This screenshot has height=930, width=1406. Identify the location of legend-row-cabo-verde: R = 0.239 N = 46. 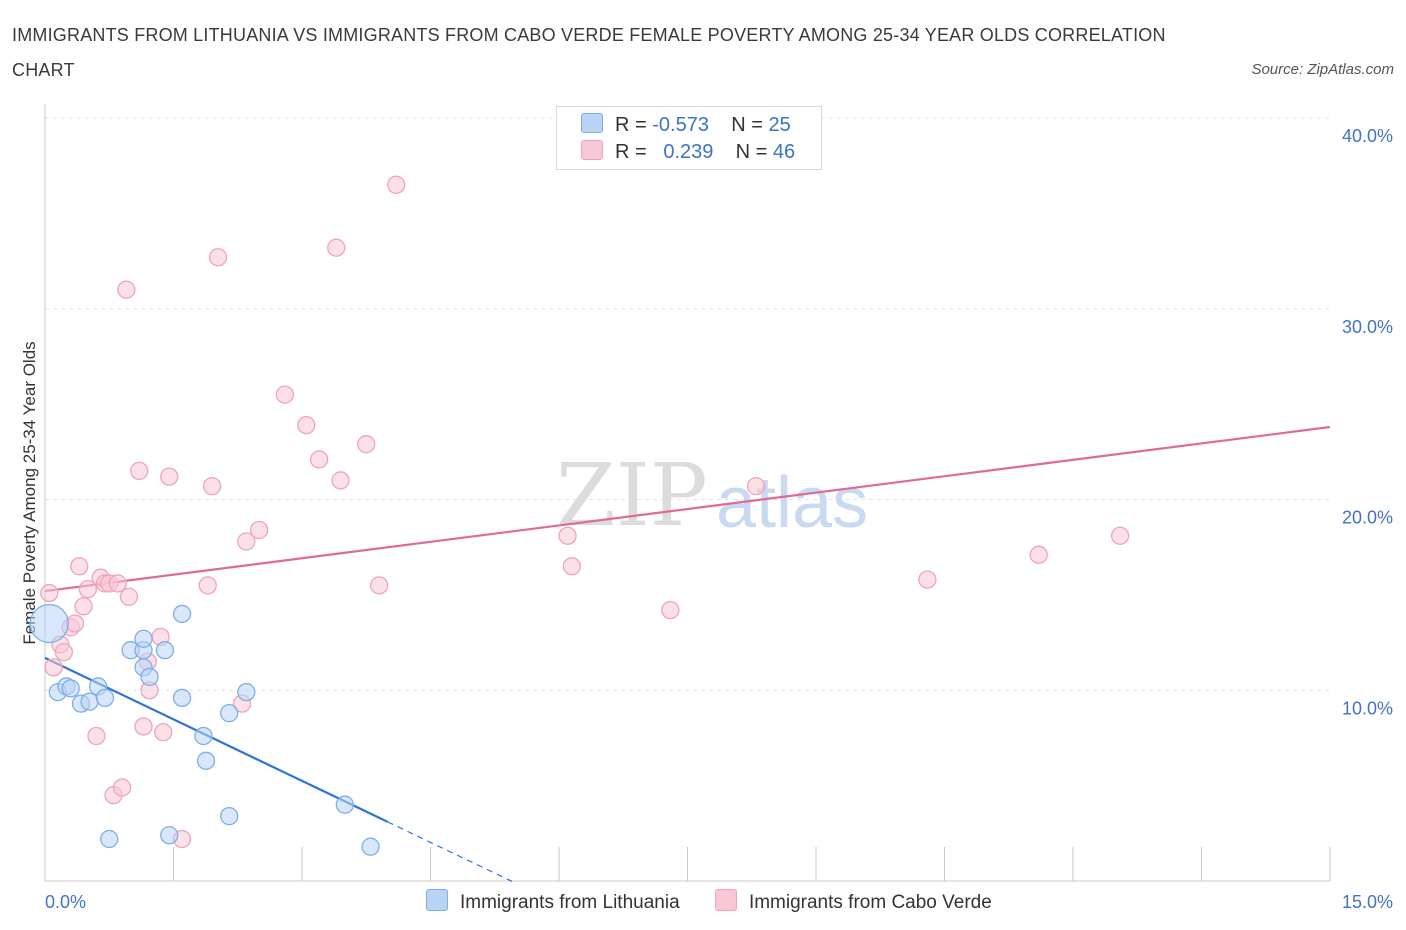
(688, 153).